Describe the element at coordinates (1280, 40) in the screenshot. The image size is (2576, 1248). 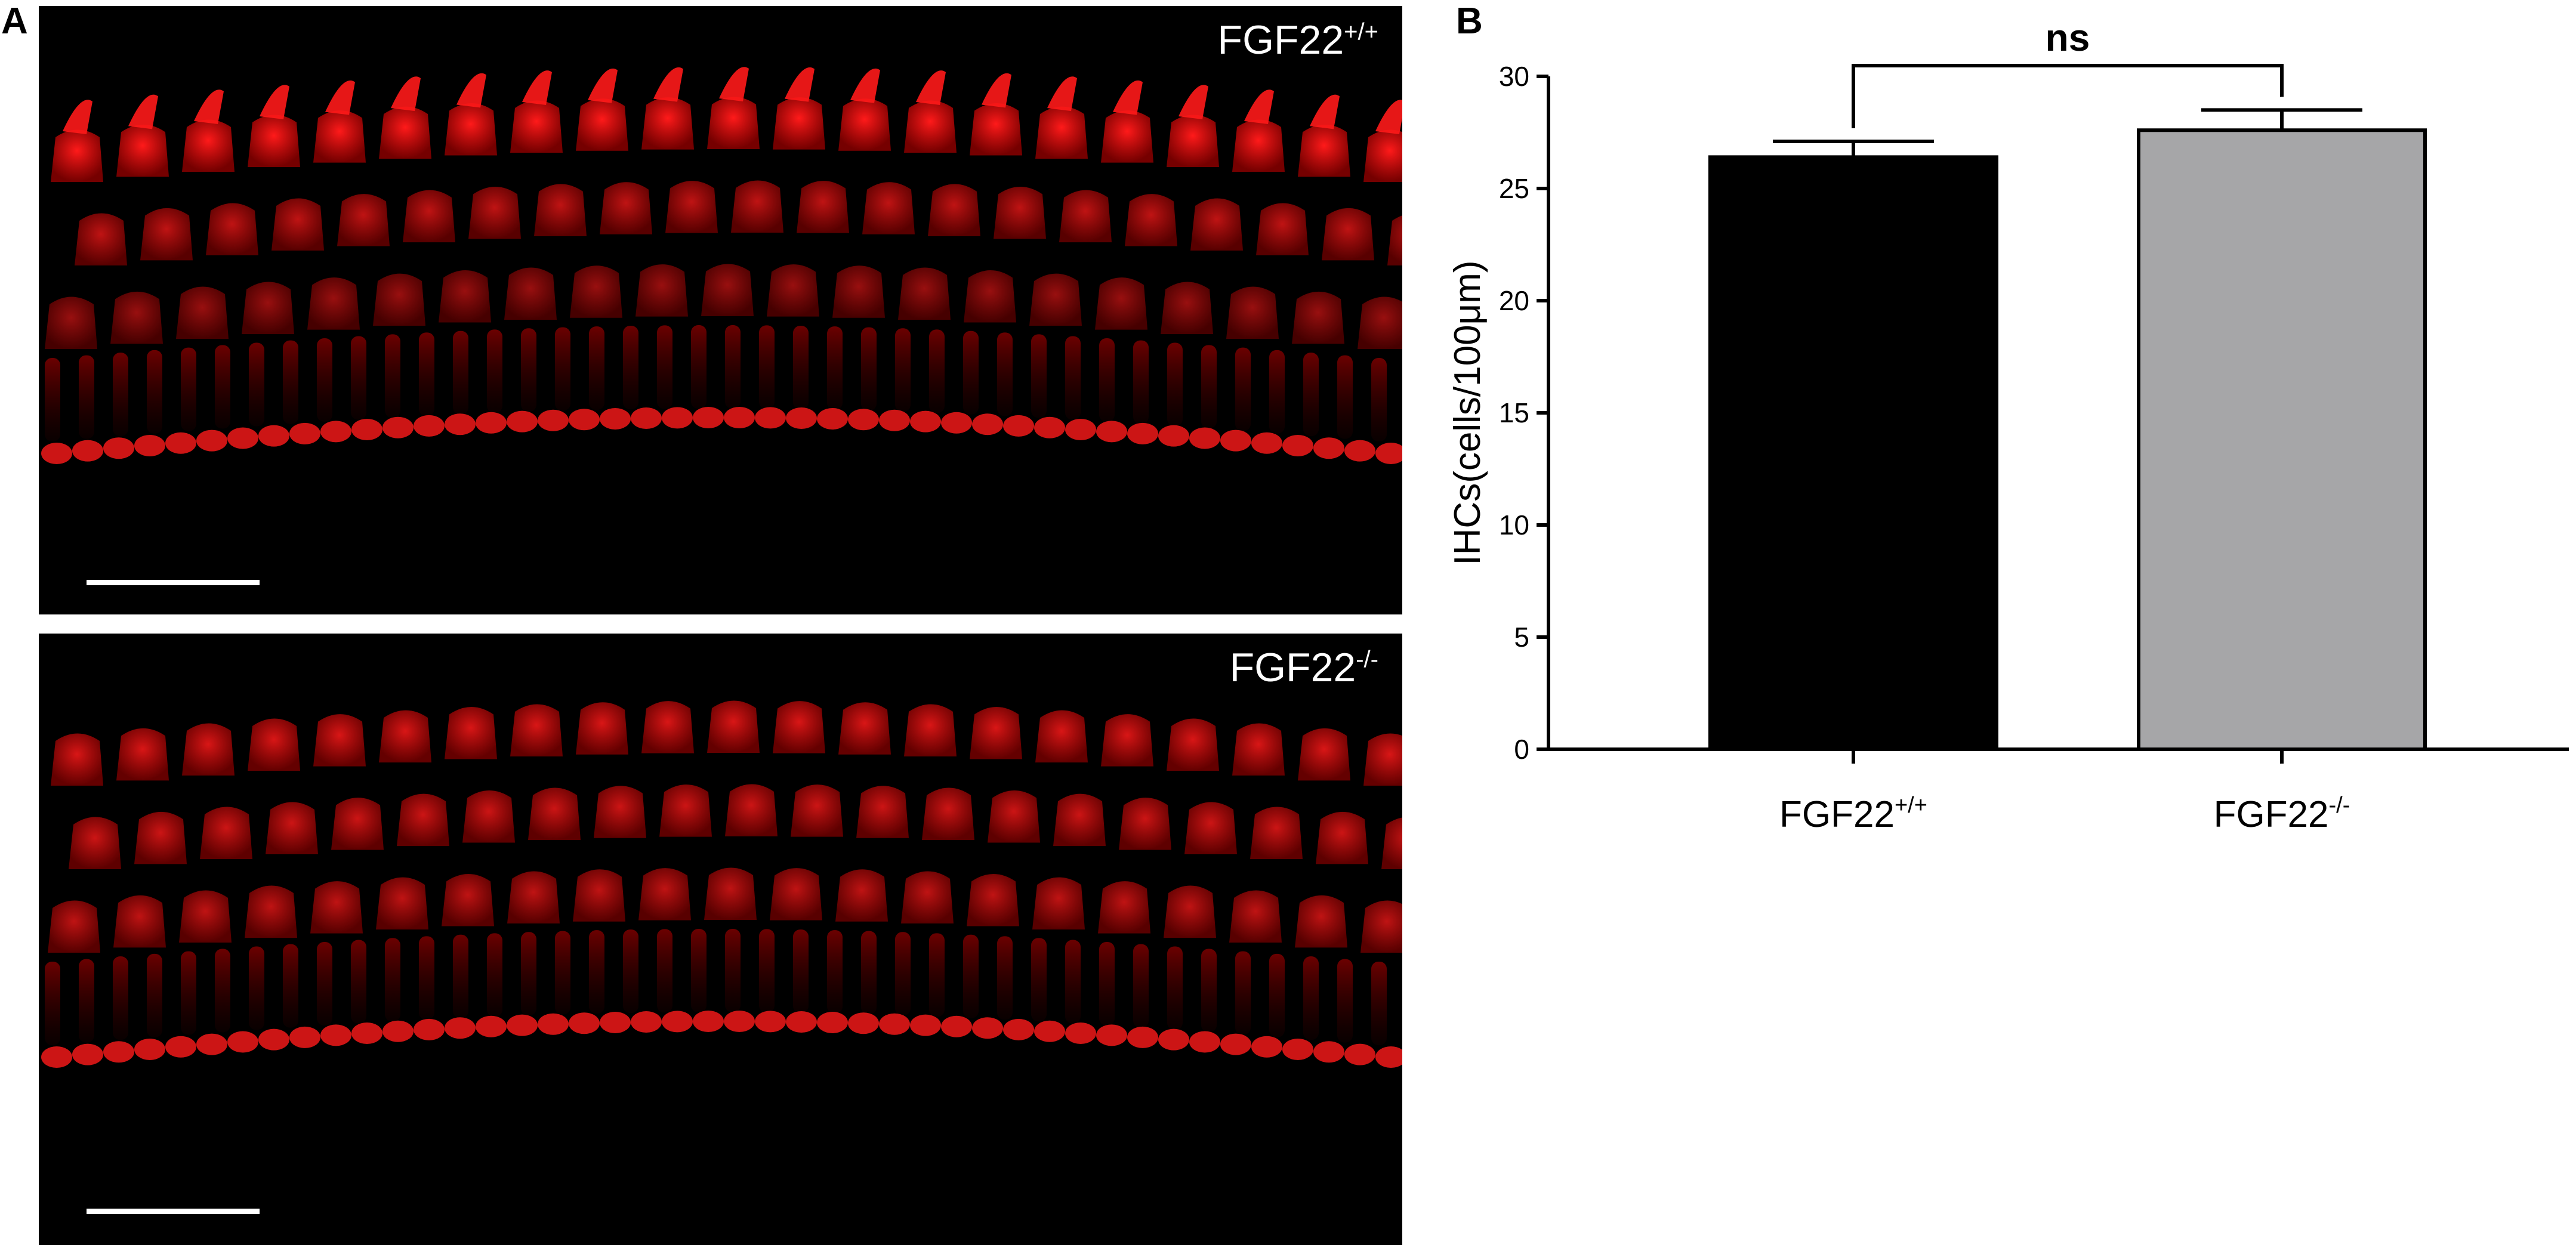
I see `genotype-base: FGF22` at that location.